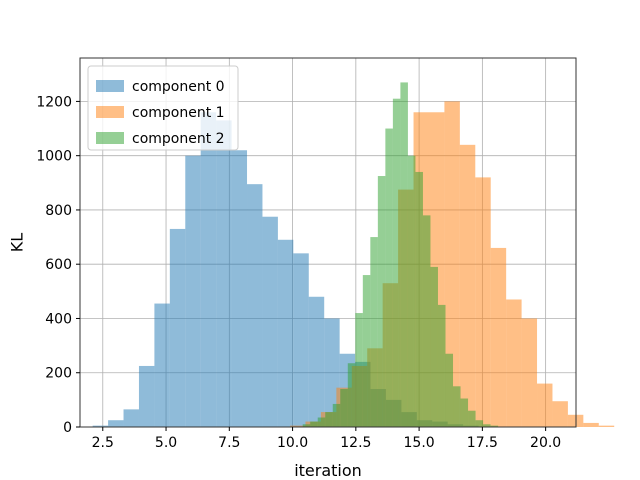  Describe the element at coordinates (178, 113) in the screenshot. I see `legend-label: component 1` at that location.